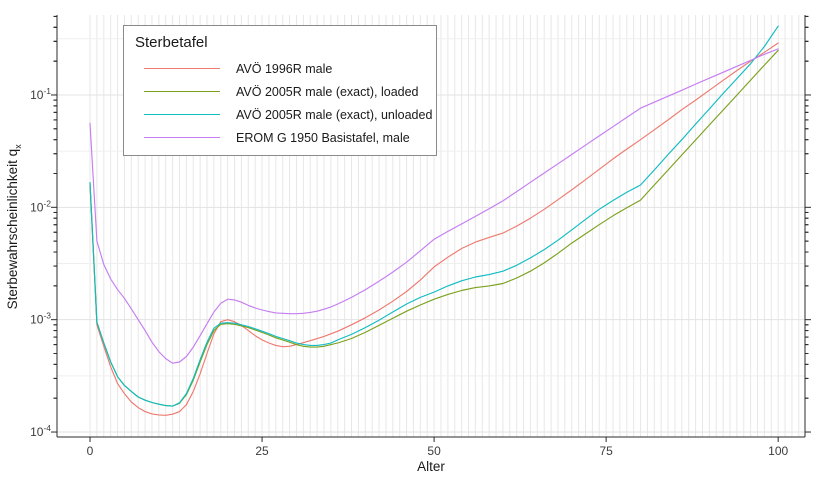 Image resolution: width=816 pixels, height=480 pixels. Describe the element at coordinates (40, 431) in the screenshot. I see `y-tick-label: 10⁻⁴` at that location.